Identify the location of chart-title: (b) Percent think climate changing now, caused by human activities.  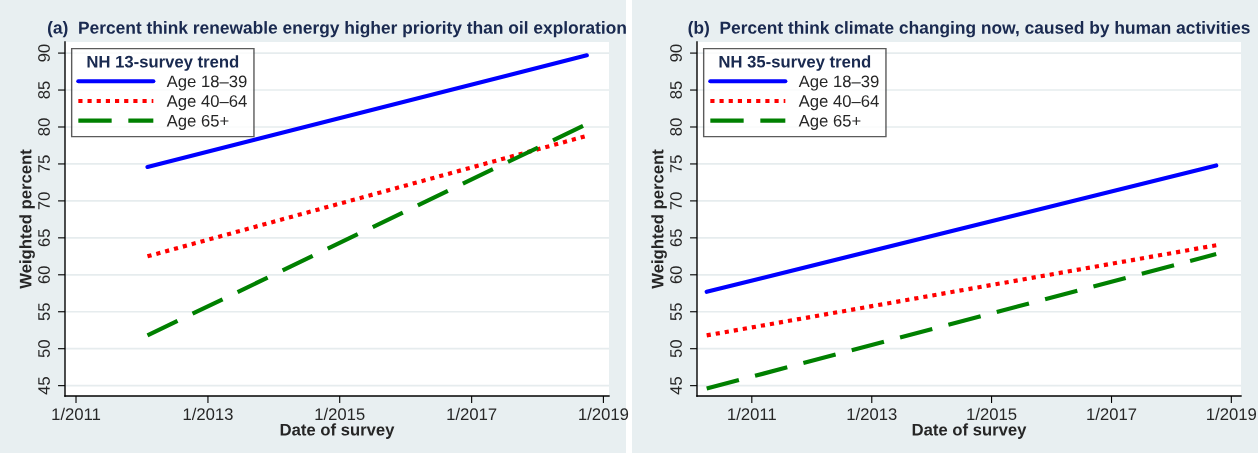
(969, 29).